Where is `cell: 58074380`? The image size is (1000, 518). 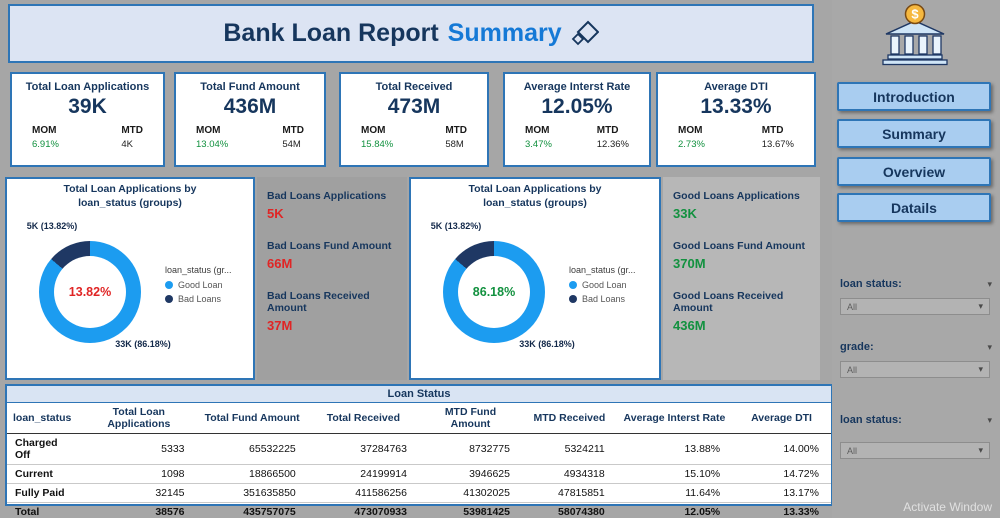
cell: 58074380 is located at coordinates (569, 510).